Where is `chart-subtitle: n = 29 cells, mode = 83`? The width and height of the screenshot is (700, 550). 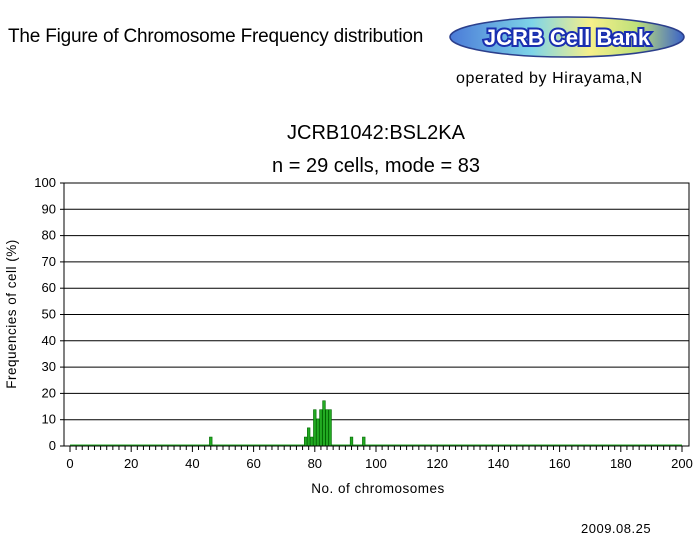
chart-subtitle: n = 29 cells, mode = 83 is located at coordinates (376, 166).